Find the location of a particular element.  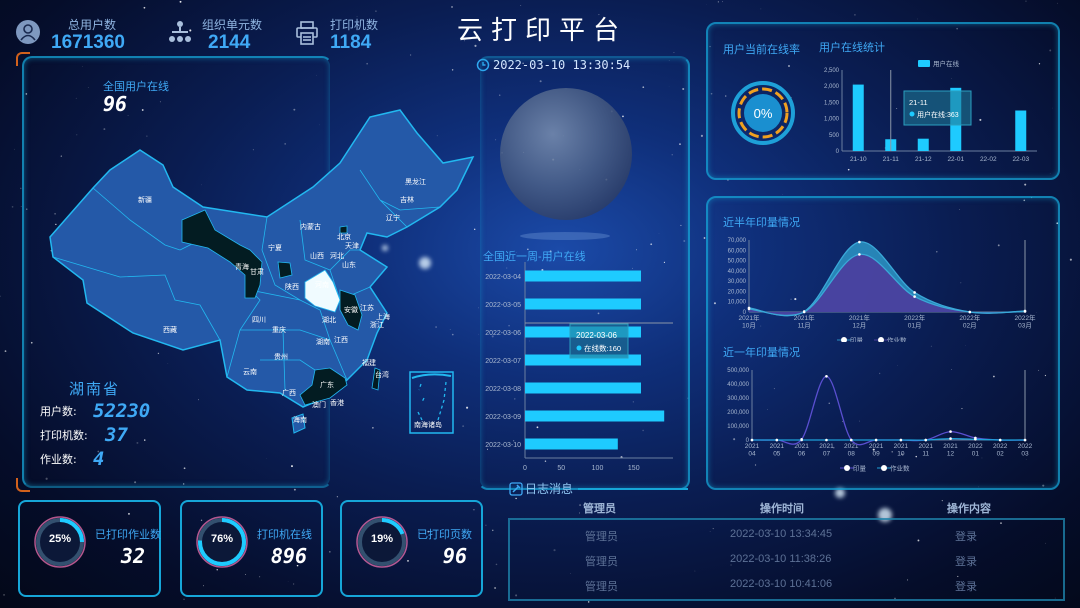

province-guangdong-highlight is located at coordinates (323, 386).